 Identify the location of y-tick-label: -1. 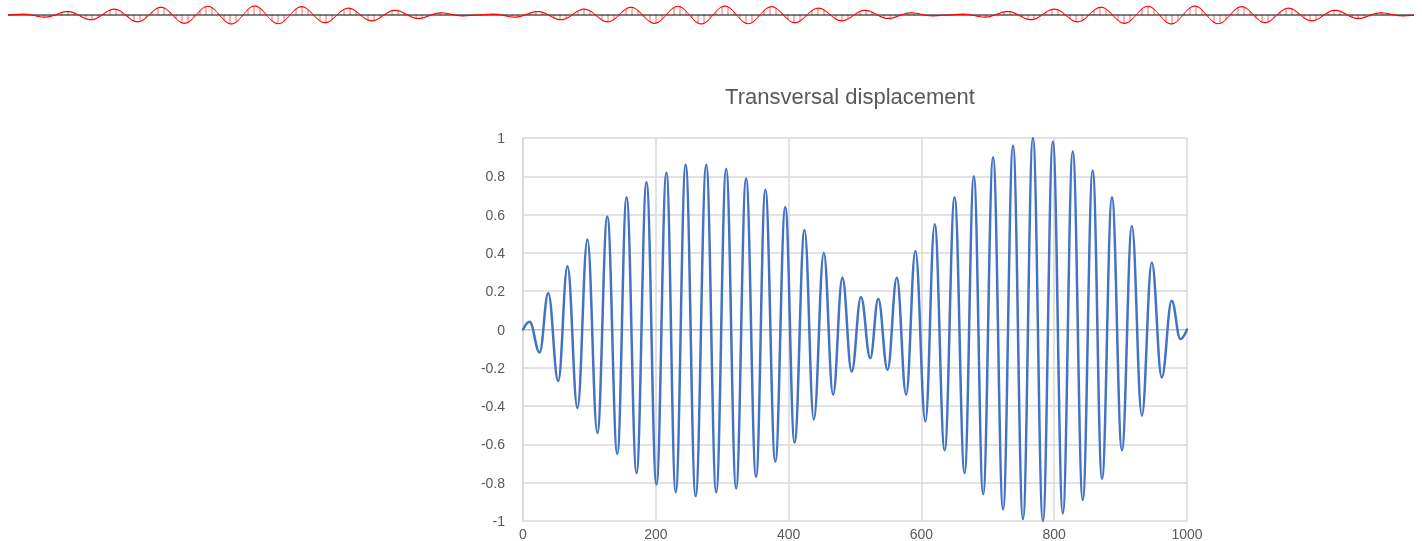
(499, 521).